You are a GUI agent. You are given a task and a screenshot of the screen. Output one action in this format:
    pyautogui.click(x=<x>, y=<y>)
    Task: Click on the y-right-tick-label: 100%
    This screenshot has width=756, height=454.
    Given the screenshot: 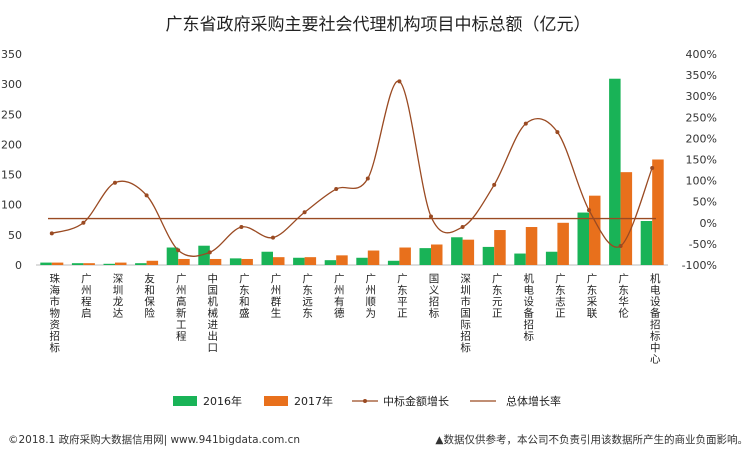 What is the action you would take?
    pyautogui.click(x=701, y=181)
    